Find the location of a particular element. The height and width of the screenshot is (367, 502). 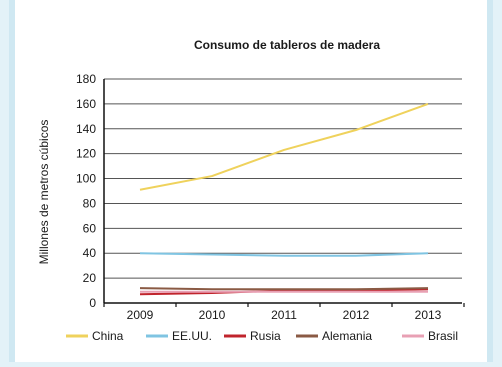

x-tick-label: 2011 is located at coordinates (284, 315).